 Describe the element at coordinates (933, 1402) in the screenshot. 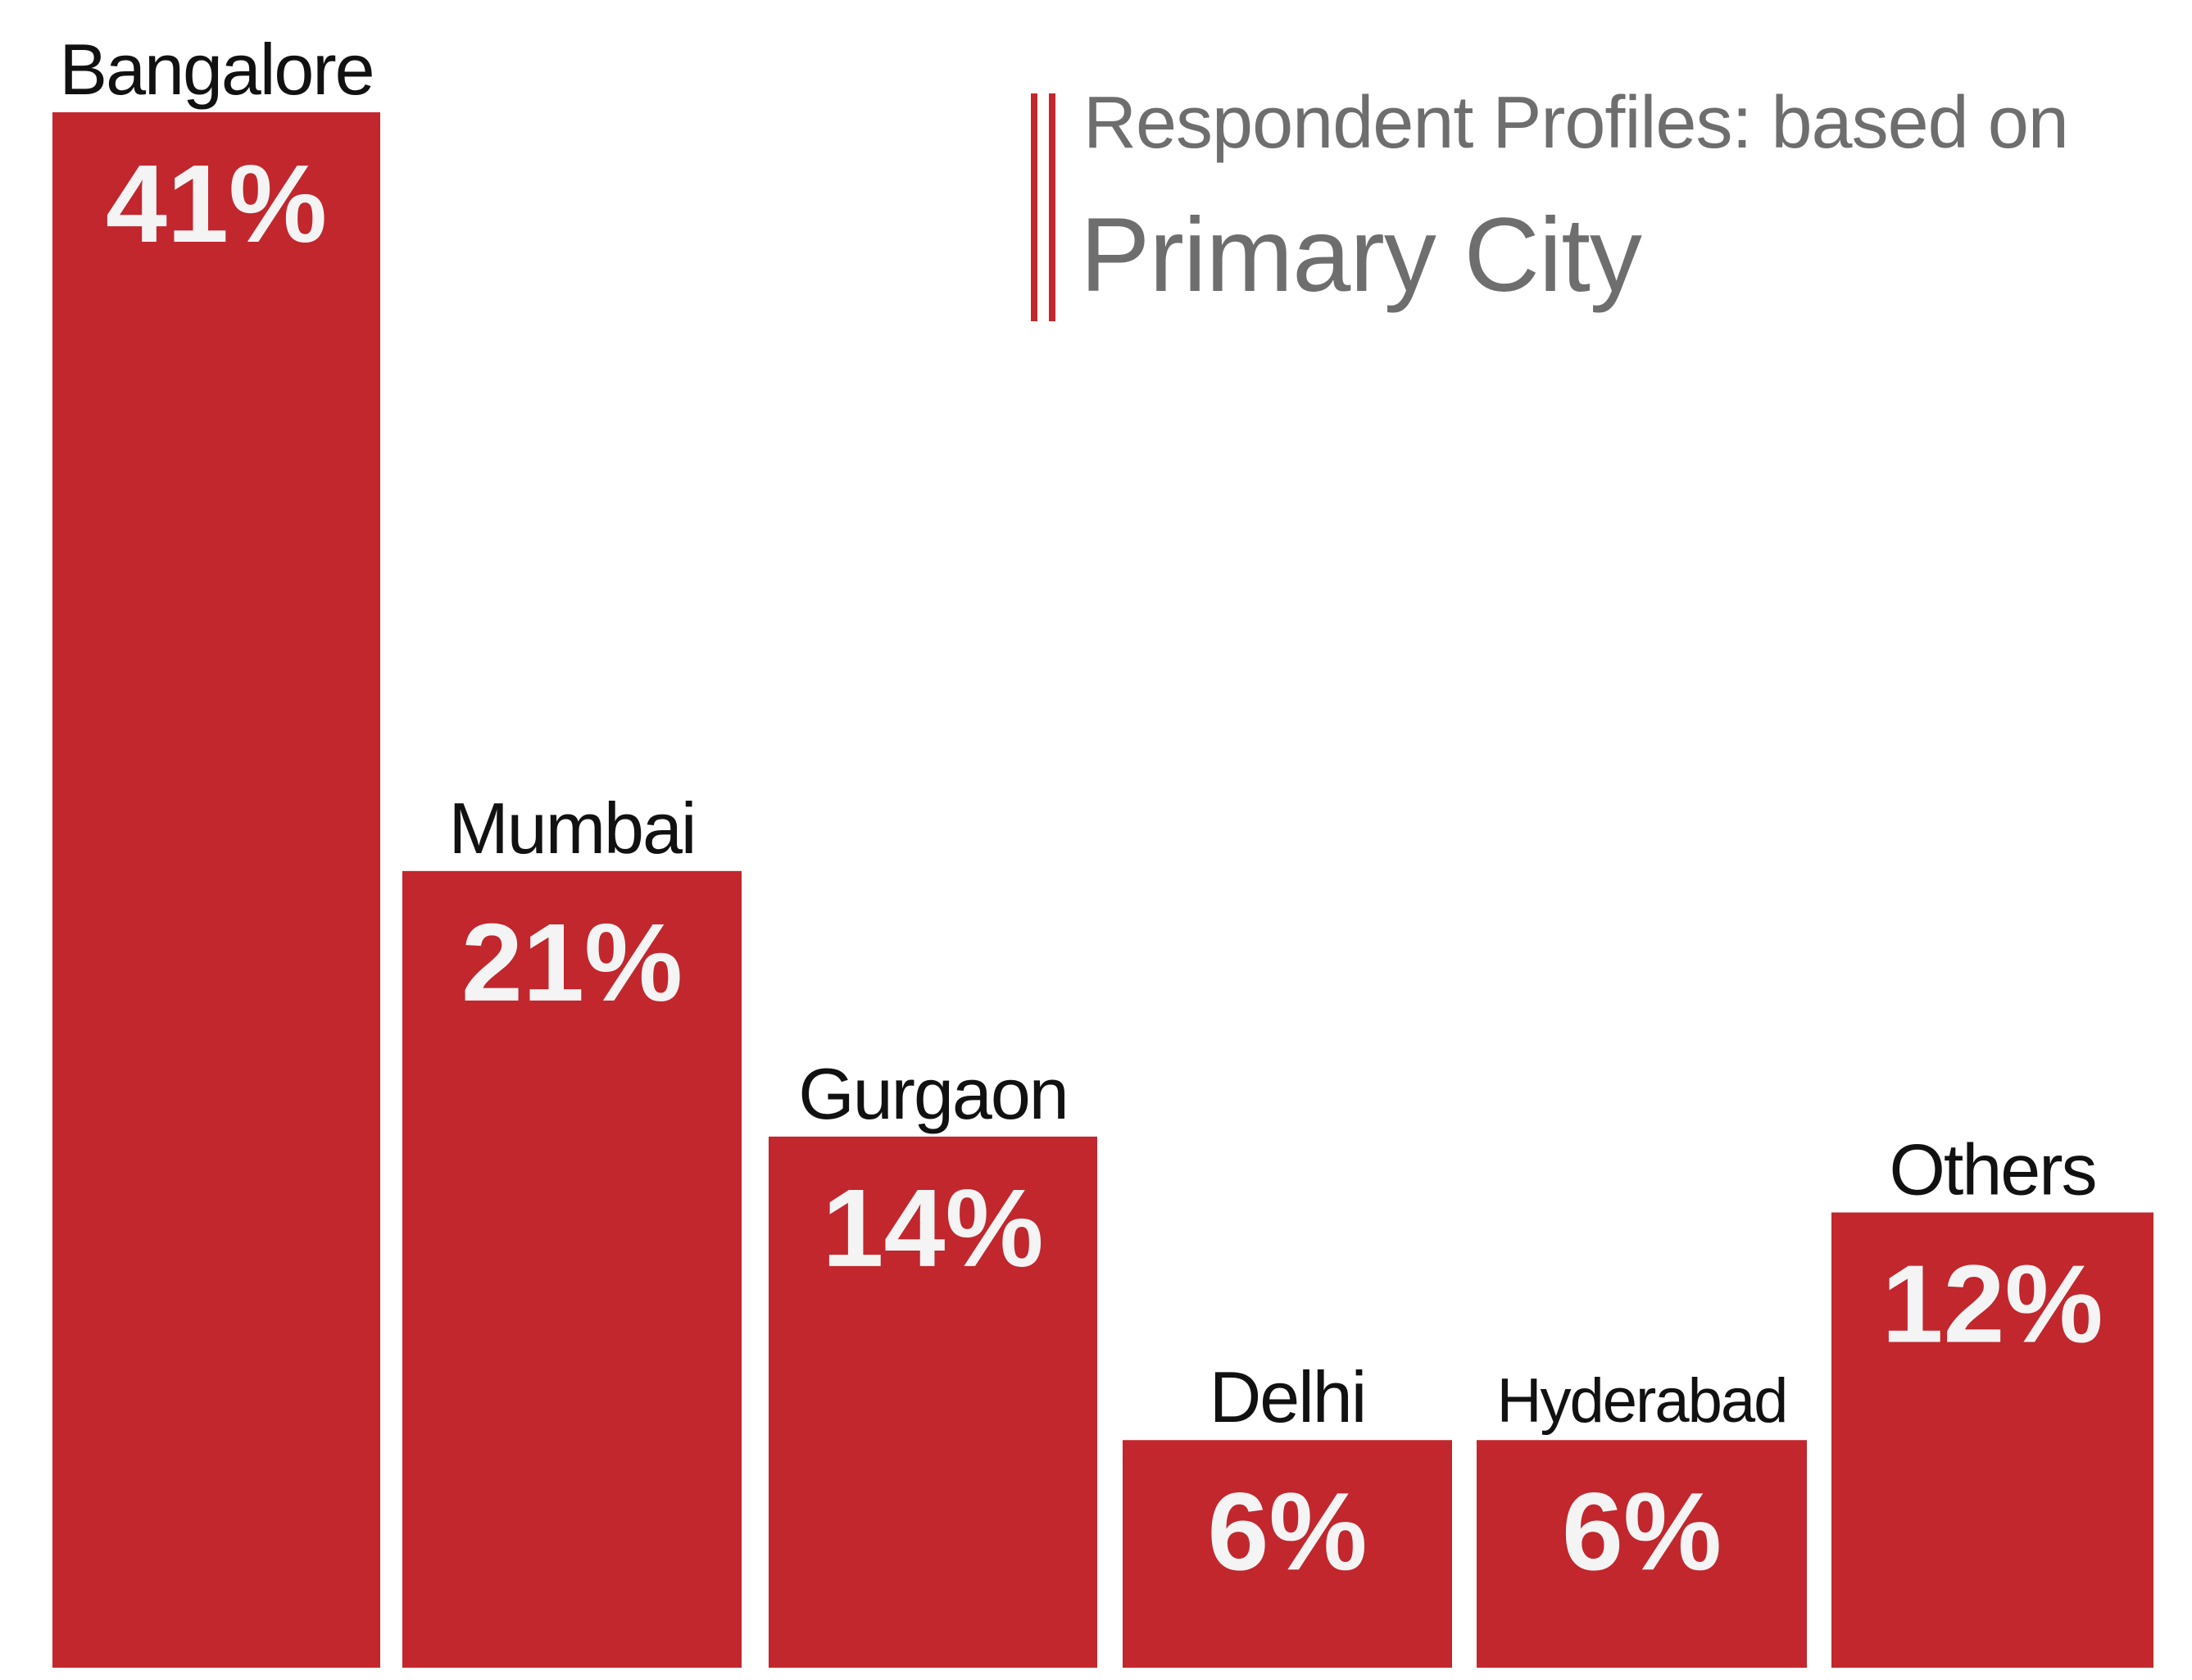

I see `bar-gurgaon` at that location.